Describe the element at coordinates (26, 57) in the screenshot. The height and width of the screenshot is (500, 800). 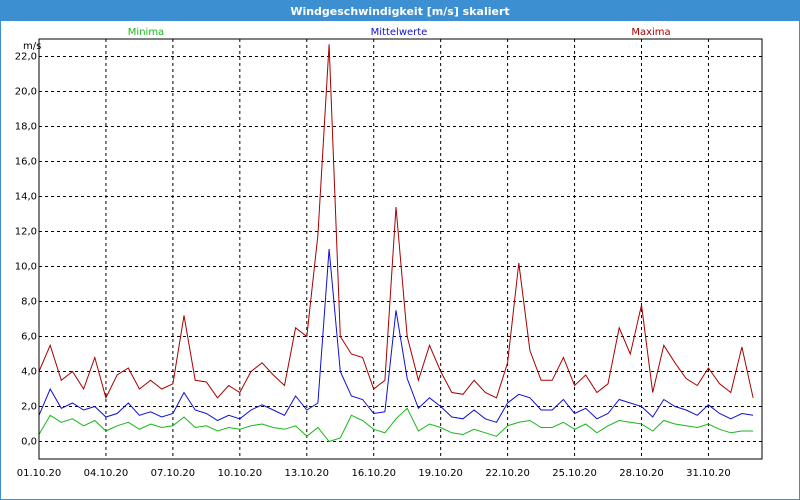
I see `y-tick-label: 22,0` at that location.